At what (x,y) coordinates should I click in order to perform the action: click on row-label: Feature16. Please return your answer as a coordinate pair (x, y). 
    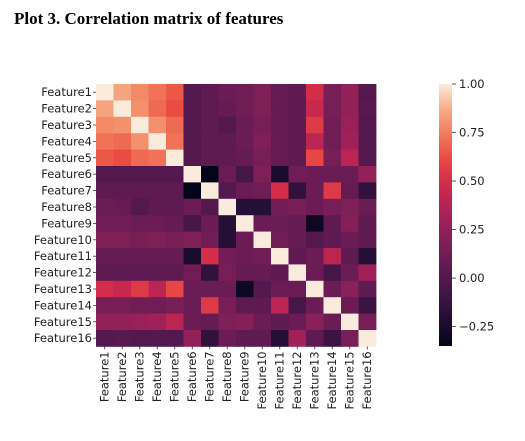
    Looking at the image, I should click on (63, 338).